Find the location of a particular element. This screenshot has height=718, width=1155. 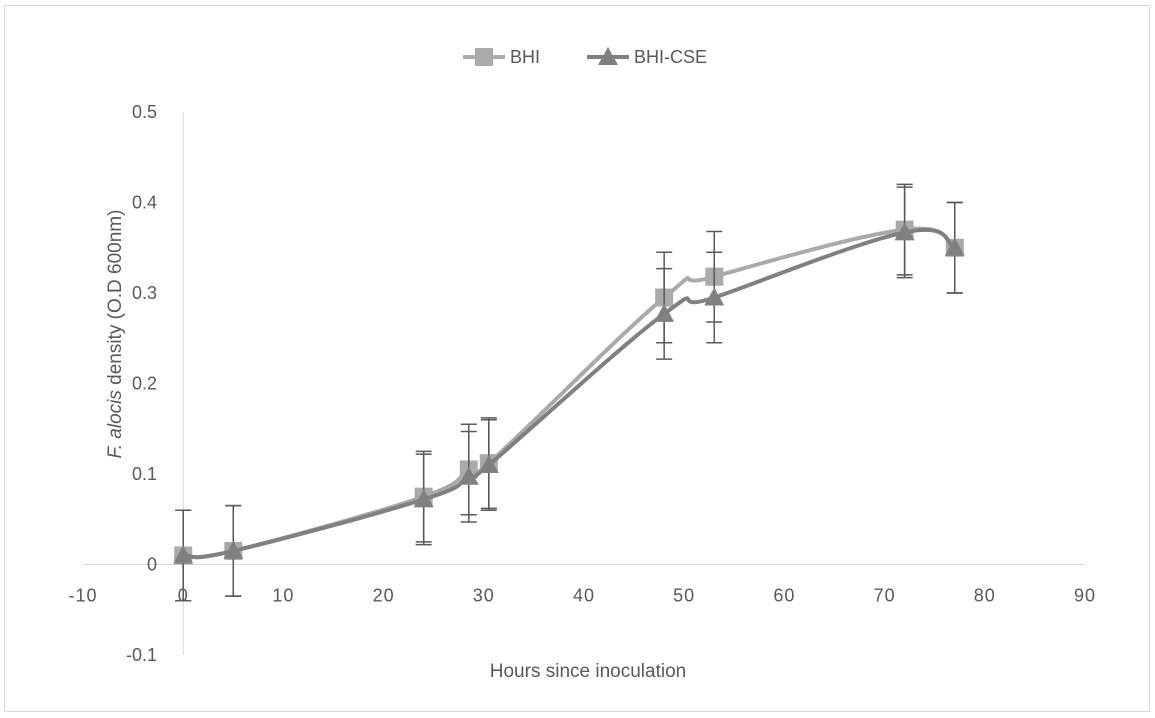

y-axis-title-rest: density (O.D 600nm) is located at coordinates (115, 300).